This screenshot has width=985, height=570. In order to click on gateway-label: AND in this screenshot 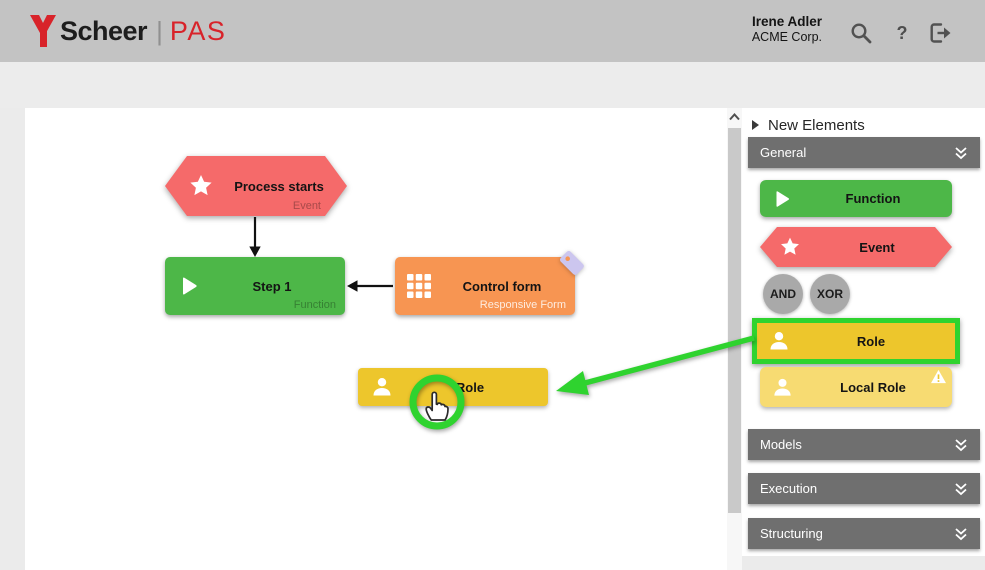, I will do `click(783, 294)`.